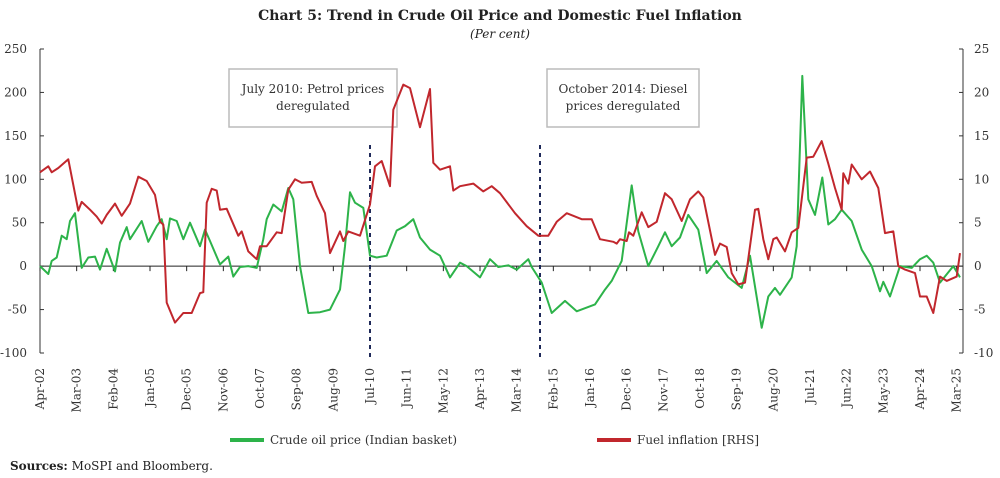  I want to click on sources-note: Sources: MoSPI and Bloomberg., so click(111, 466).